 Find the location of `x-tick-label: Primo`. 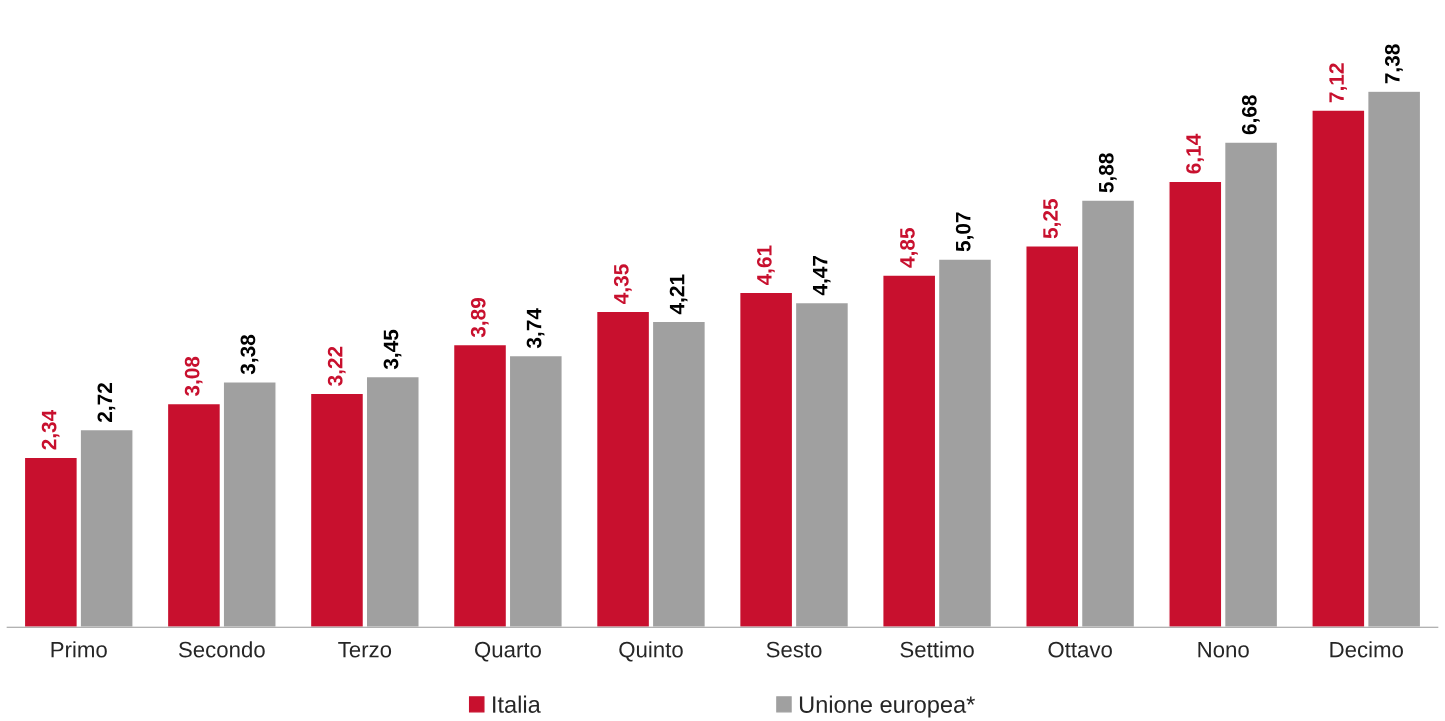

x-tick-label: Primo is located at coordinates (79, 649).